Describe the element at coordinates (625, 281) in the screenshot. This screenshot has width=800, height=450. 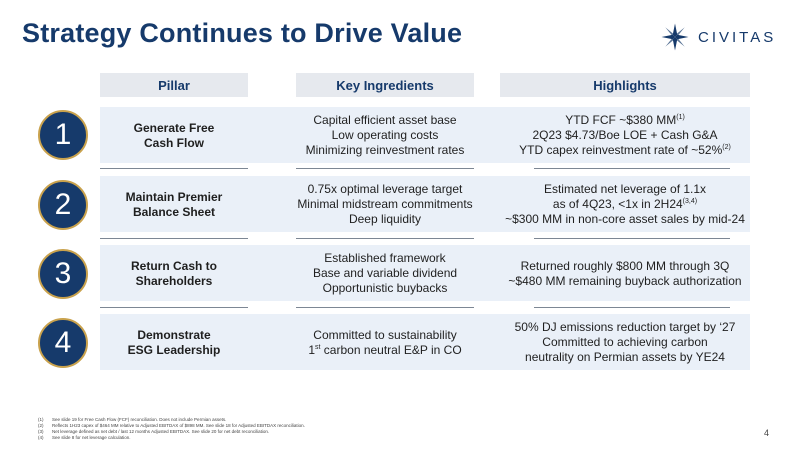
I see `highlight-item: ~$480 MM remaining buyback authorization` at that location.